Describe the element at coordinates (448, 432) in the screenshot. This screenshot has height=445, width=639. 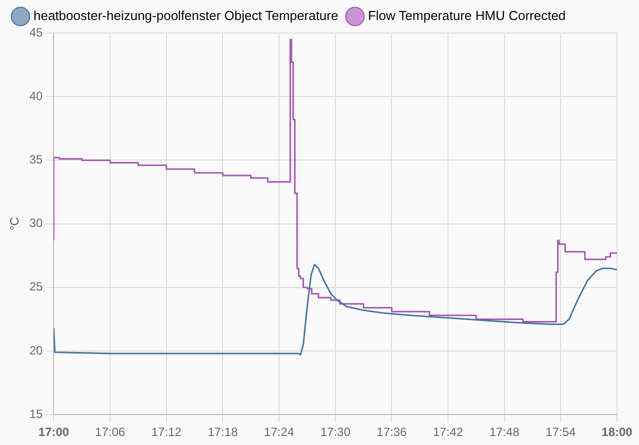
I see `x-tick-label: 17:42` at that location.